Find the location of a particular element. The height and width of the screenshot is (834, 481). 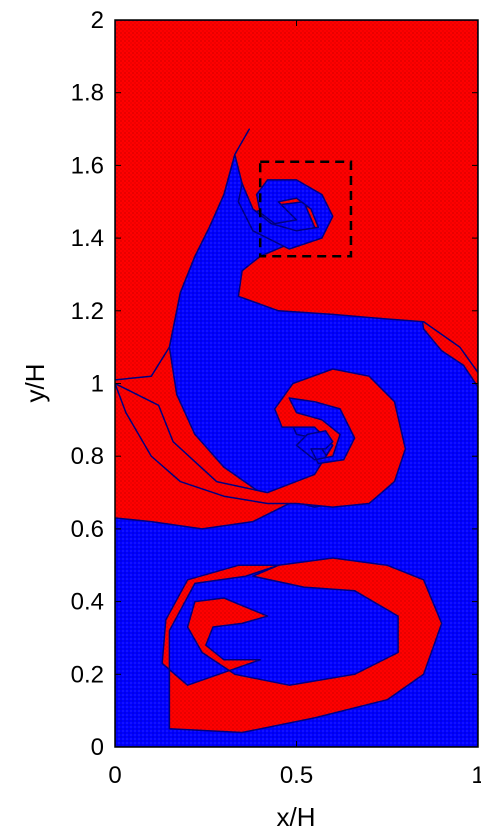

y-axis-label: y/H is located at coordinates (35, 383).